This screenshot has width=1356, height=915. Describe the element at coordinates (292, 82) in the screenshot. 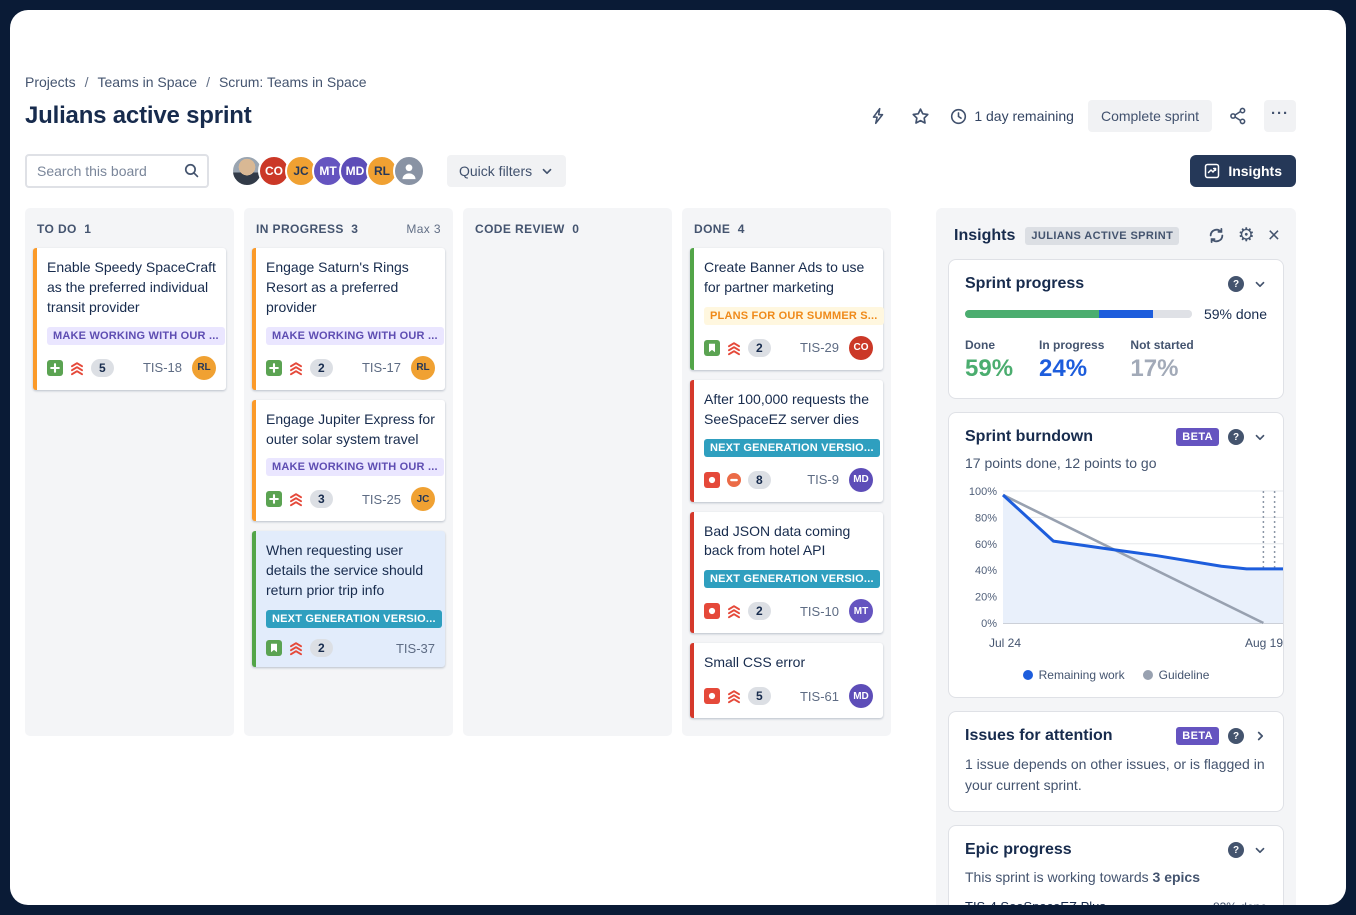

I see `breadcrumb-scrum-board: Scrum: Teams in Space` at that location.